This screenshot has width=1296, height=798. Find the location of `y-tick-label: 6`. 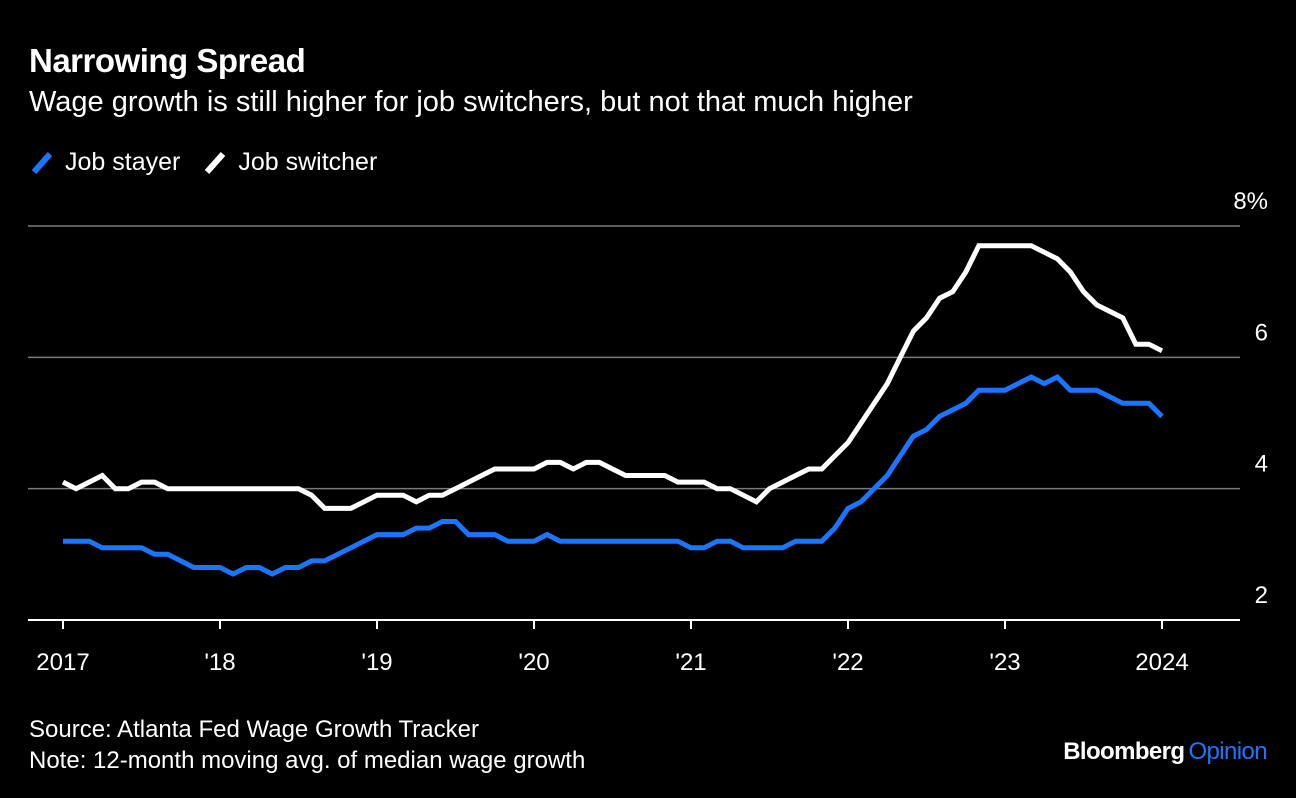

y-tick-label: 6 is located at coordinates (1261, 332).